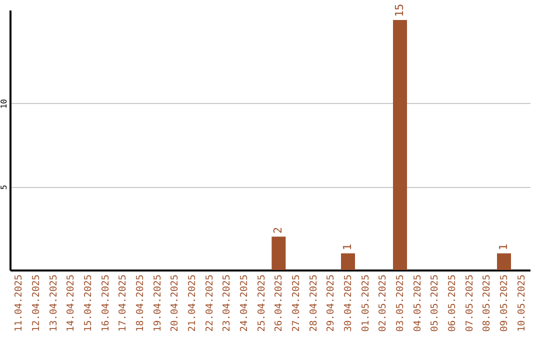  What do you see at coordinates (366, 303) in the screenshot?
I see `x-tick-label: 01.05.2025` at bounding box center [366, 303].